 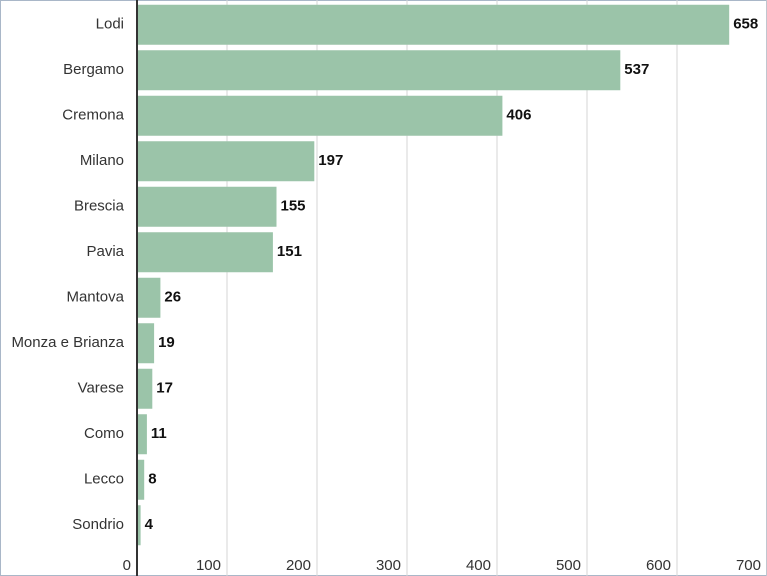 I want to click on x-tick-label: 0, so click(x=127, y=565).